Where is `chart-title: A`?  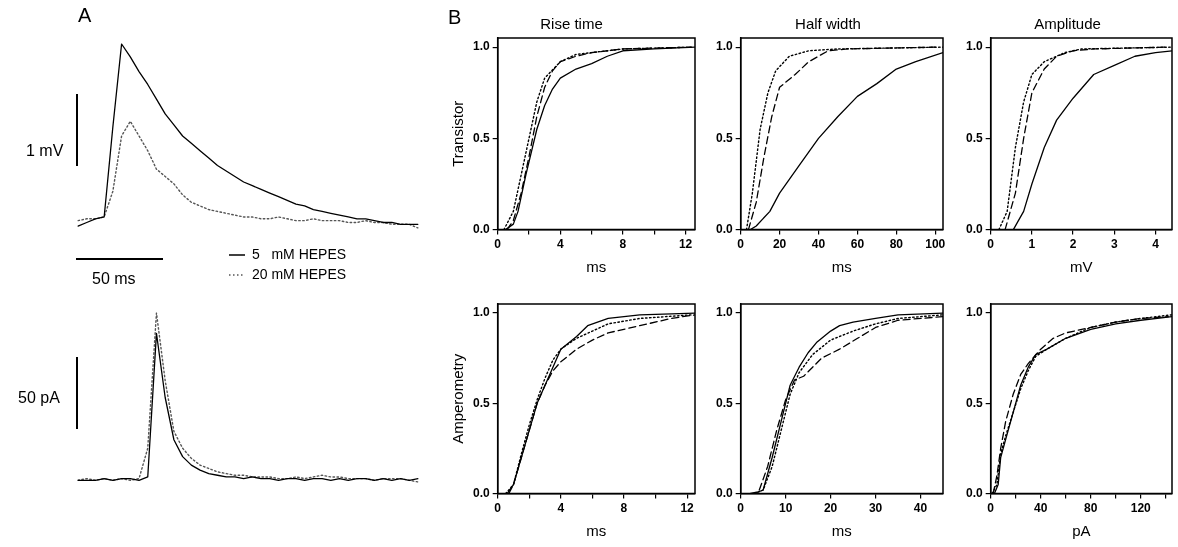
chart-title: A is located at coordinates (85, 14).